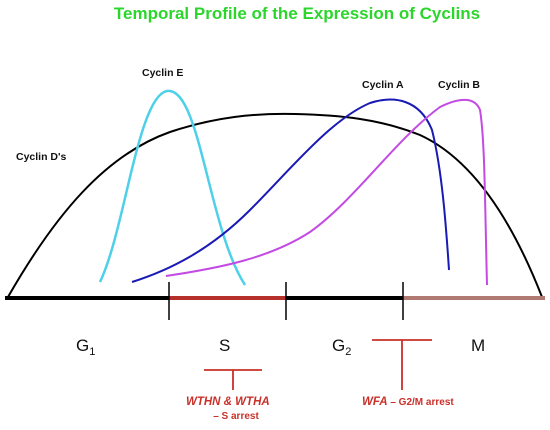 The image size is (550, 430). What do you see at coordinates (478, 345) in the screenshot?
I see `phase-label-m: M` at bounding box center [478, 345].